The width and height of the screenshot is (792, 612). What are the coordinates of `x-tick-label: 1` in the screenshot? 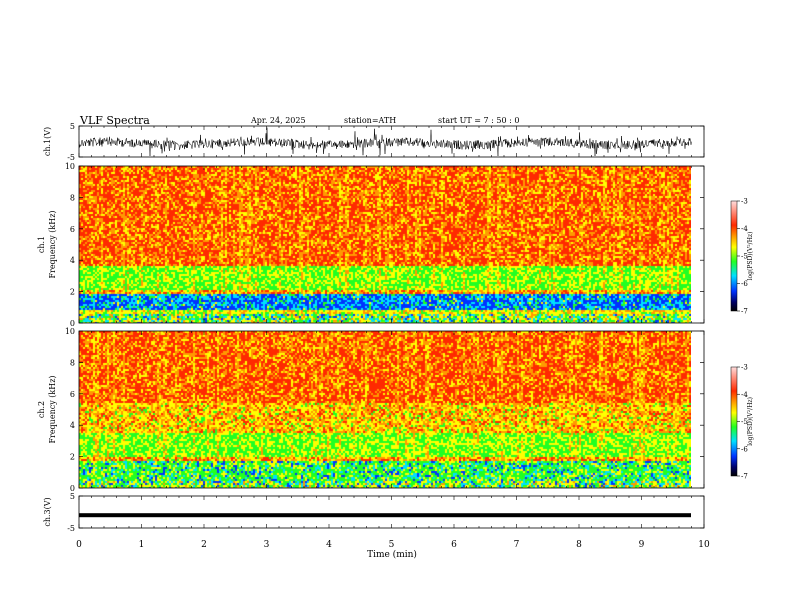 It's located at (142, 545).